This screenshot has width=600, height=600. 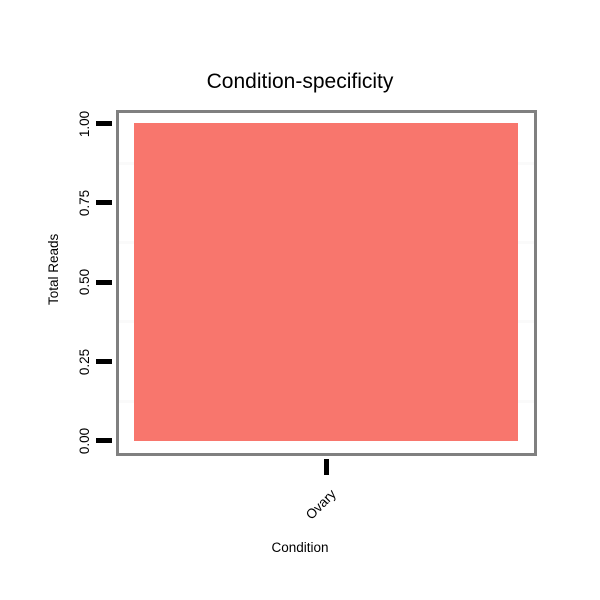 What do you see at coordinates (84, 203) in the screenshot?
I see `y-tick-label-3: 0.75` at bounding box center [84, 203].